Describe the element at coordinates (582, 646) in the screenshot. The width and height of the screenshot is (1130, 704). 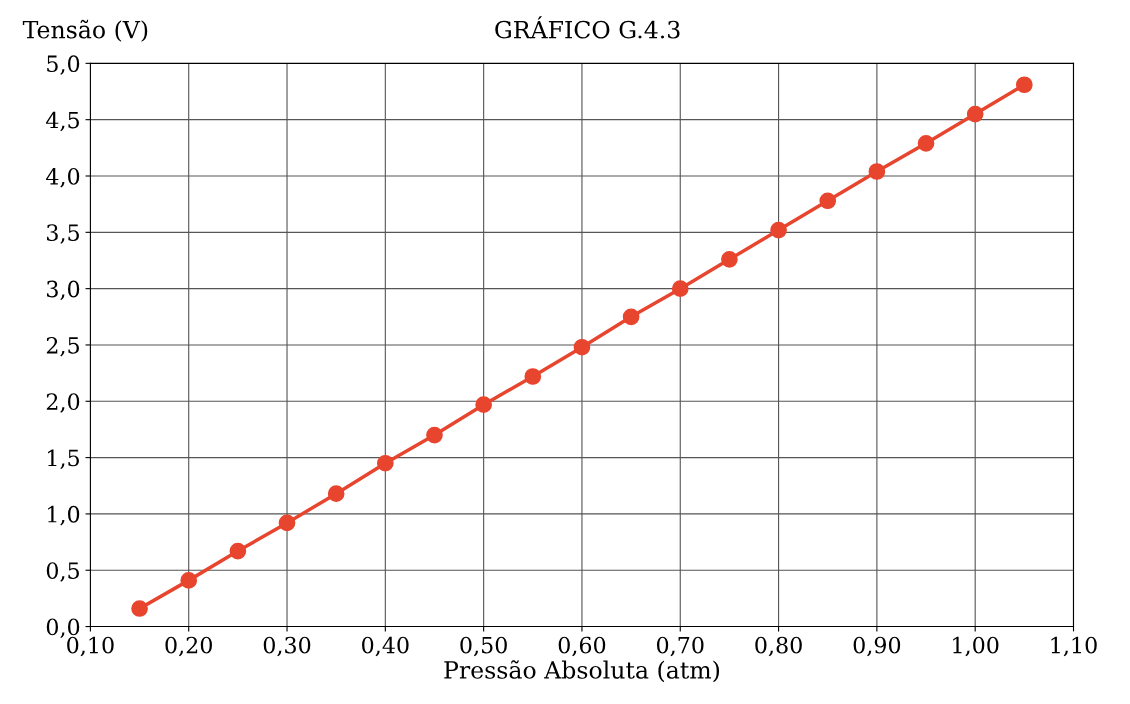
I see `x-tick-label: 0,60` at that location.